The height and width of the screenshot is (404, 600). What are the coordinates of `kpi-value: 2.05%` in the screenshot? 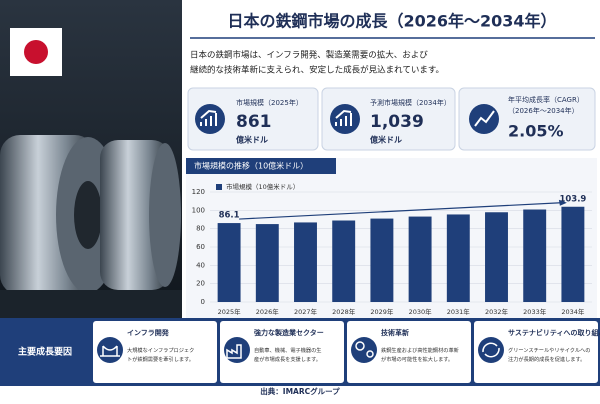 It's located at (536, 131).